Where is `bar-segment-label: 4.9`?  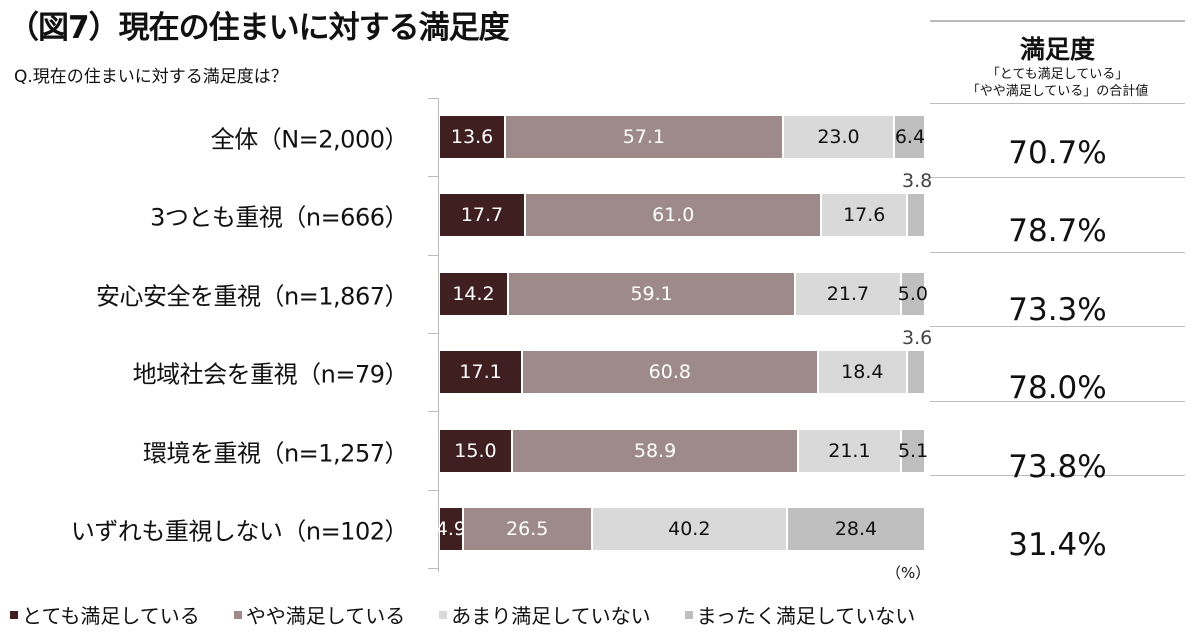
bar-segment-label: 4.9 is located at coordinates (451, 529).